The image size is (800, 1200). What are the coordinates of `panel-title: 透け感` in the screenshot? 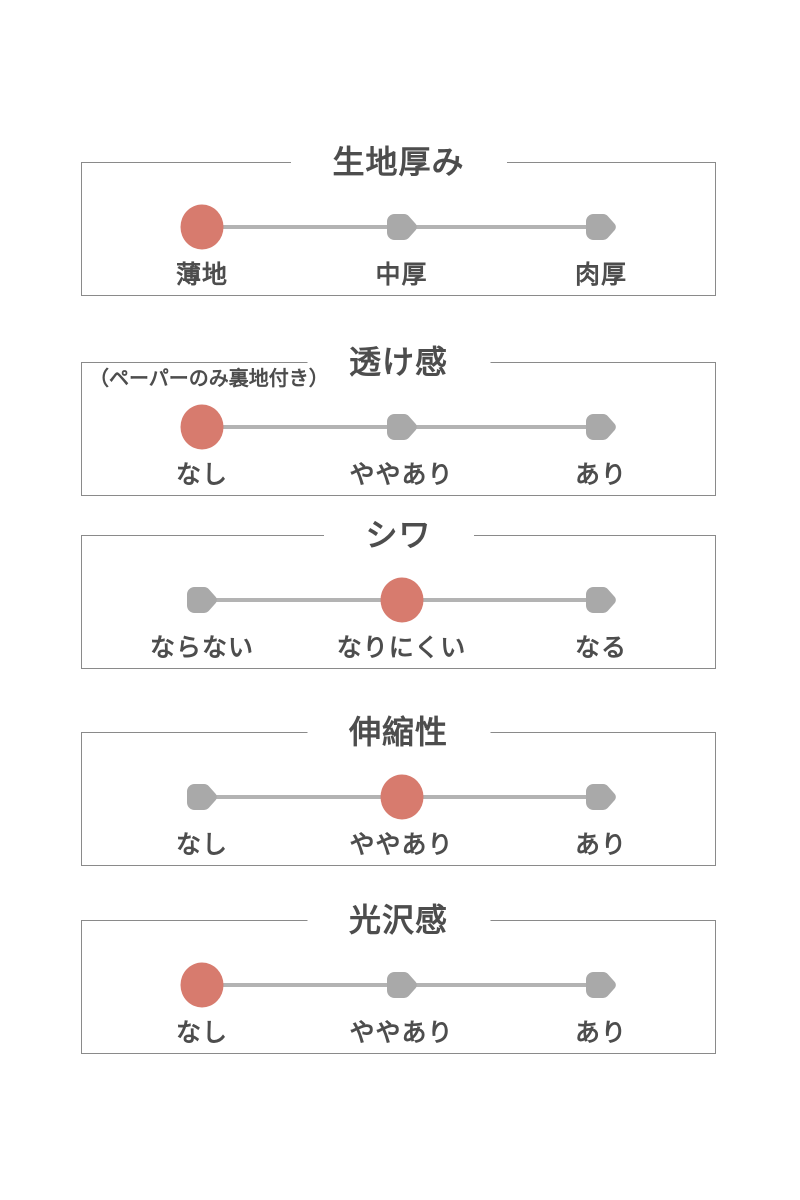 It's located at (398, 362).